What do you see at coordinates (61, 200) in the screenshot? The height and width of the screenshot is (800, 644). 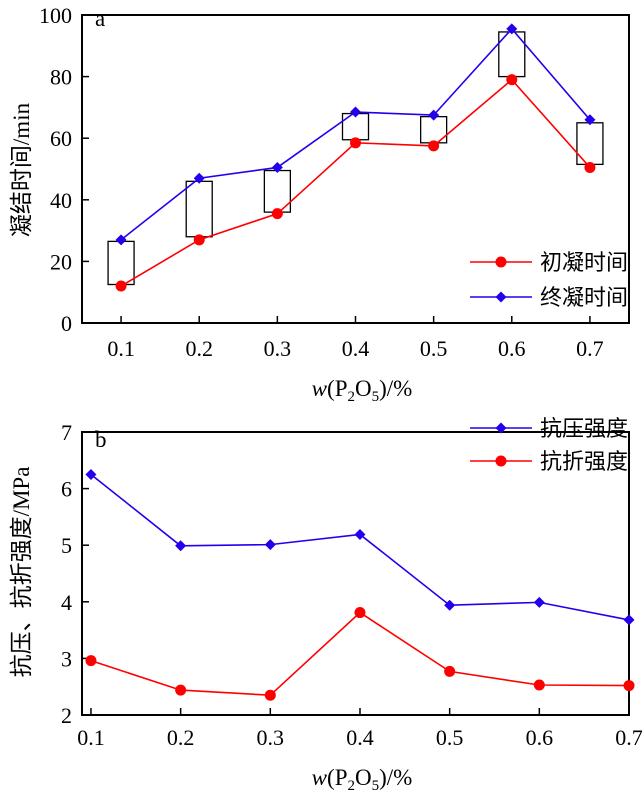 I see `panel-a-y-tick-label: 40` at bounding box center [61, 200].